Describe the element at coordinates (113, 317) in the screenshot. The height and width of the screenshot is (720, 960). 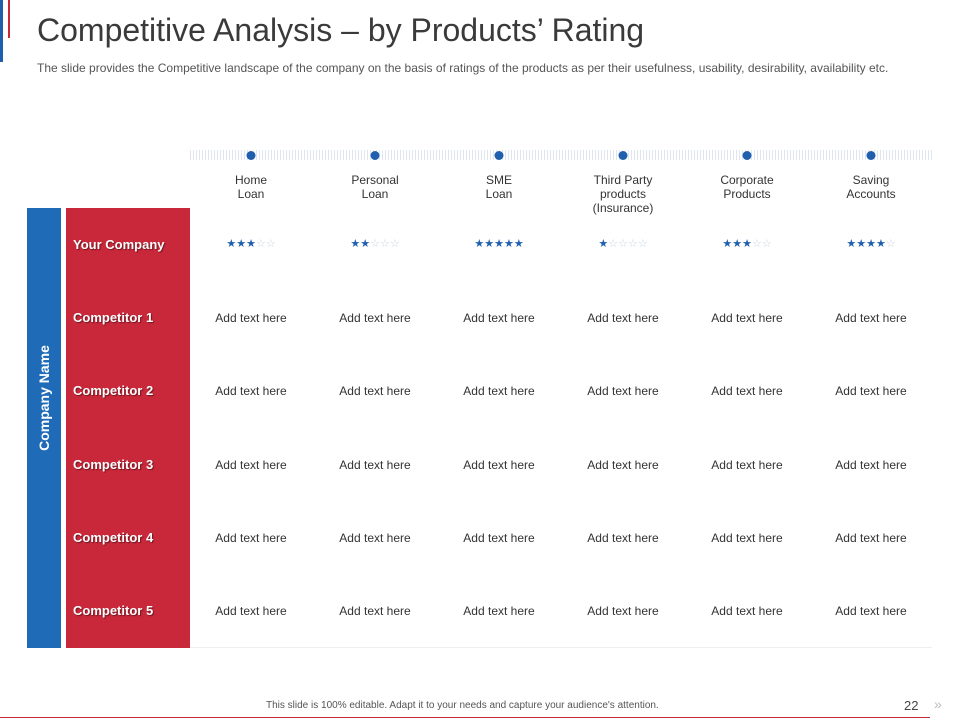
I see `row-label: Competitor 1` at that location.